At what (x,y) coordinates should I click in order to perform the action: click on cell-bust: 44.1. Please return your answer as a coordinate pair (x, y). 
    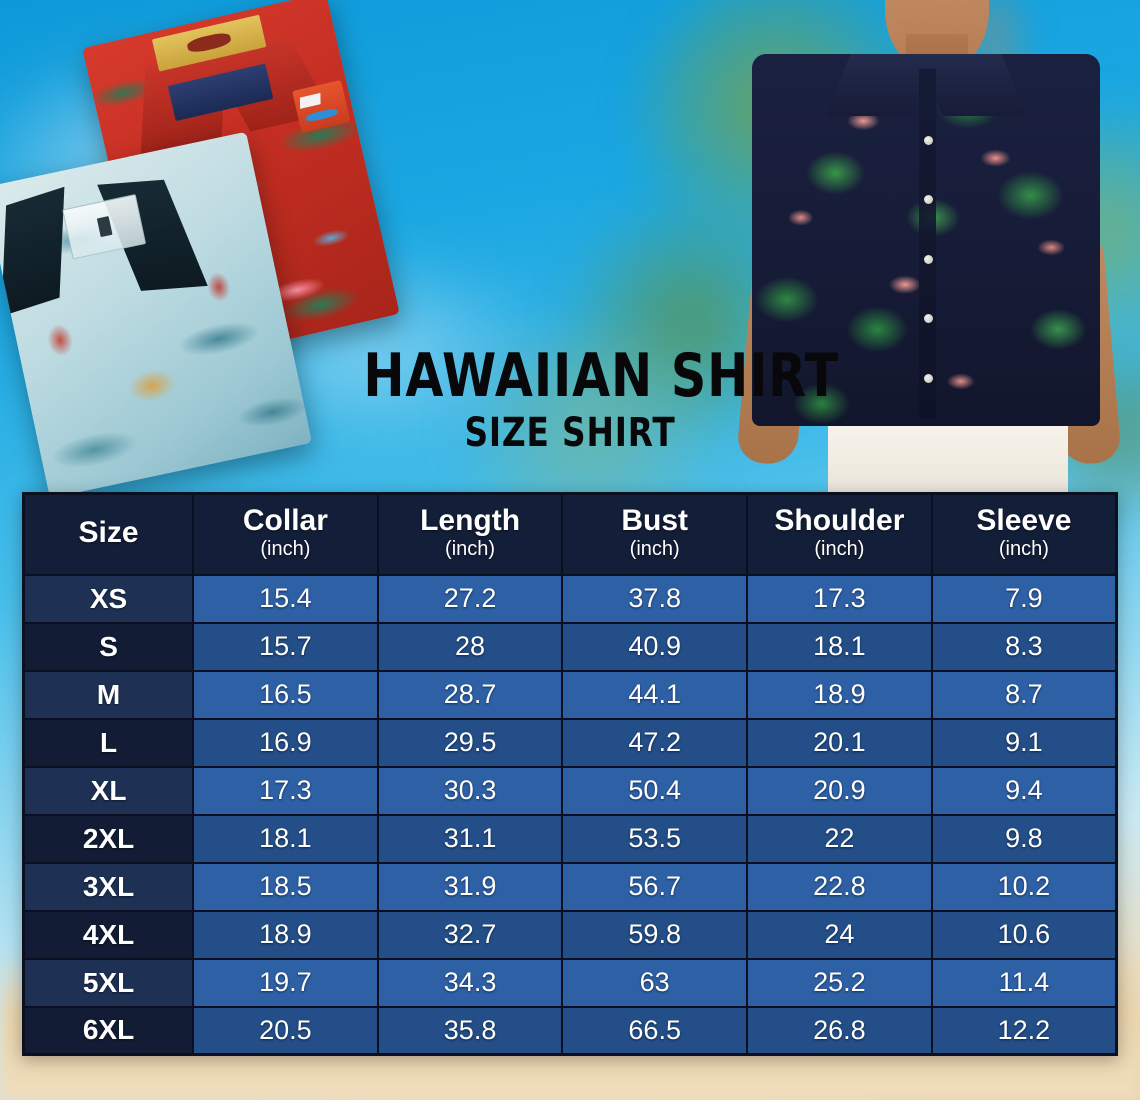
    Looking at the image, I should click on (654, 694).